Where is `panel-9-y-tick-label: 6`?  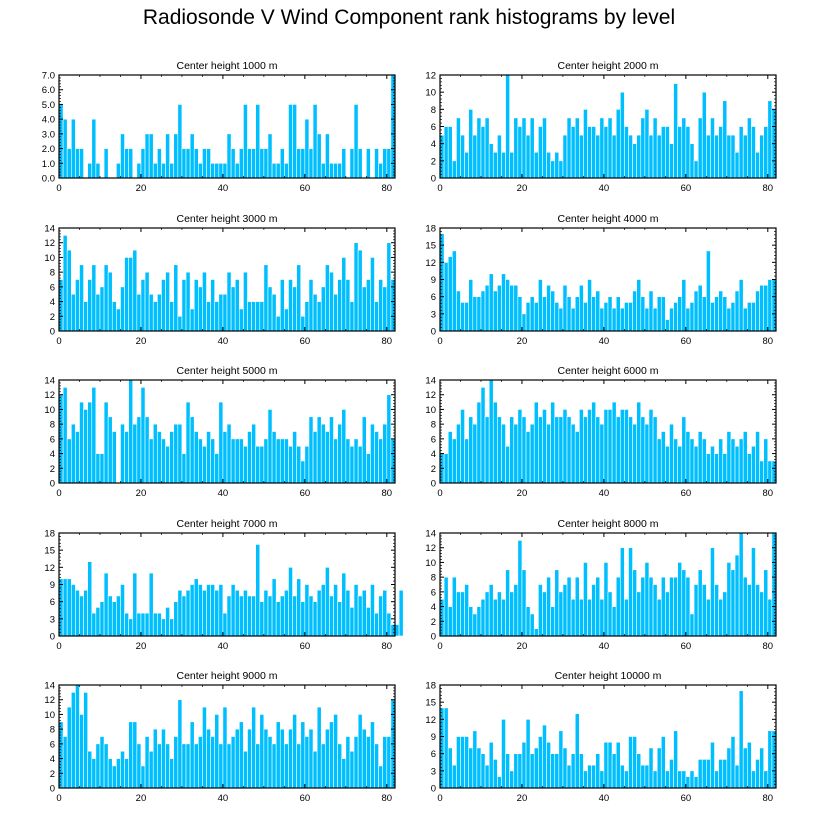
panel-9-y-tick-label: 6 is located at coordinates (52, 744).